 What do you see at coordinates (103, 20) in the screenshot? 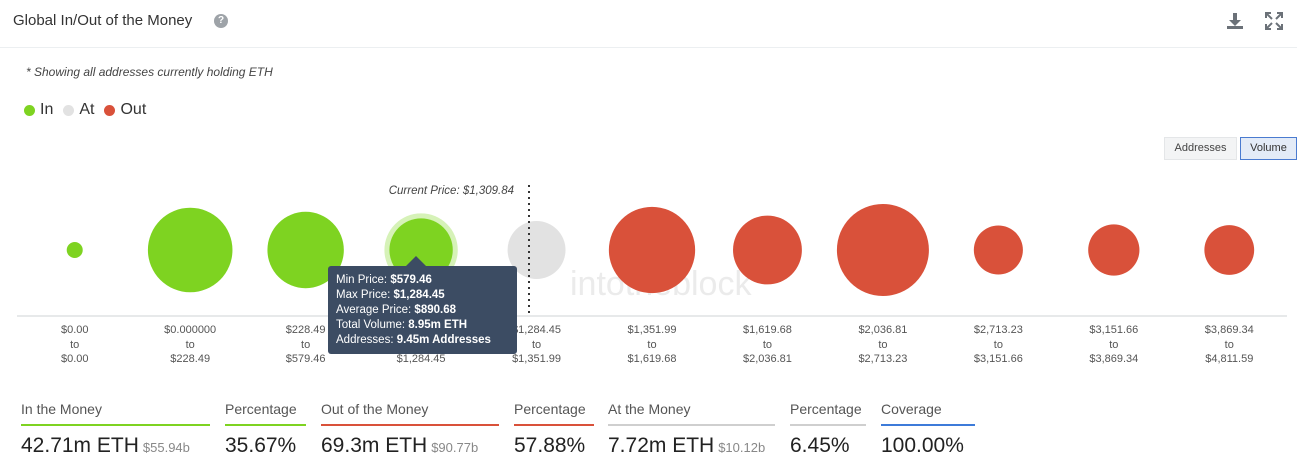
I see `widget-title: Global In/Out of the Money` at bounding box center [103, 20].